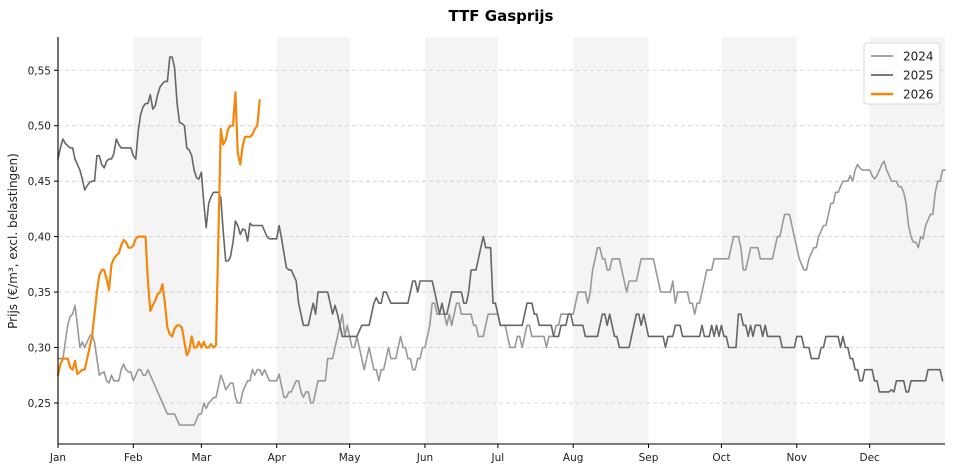  I want to click on x-tick-label-nov: Nov, so click(797, 458).